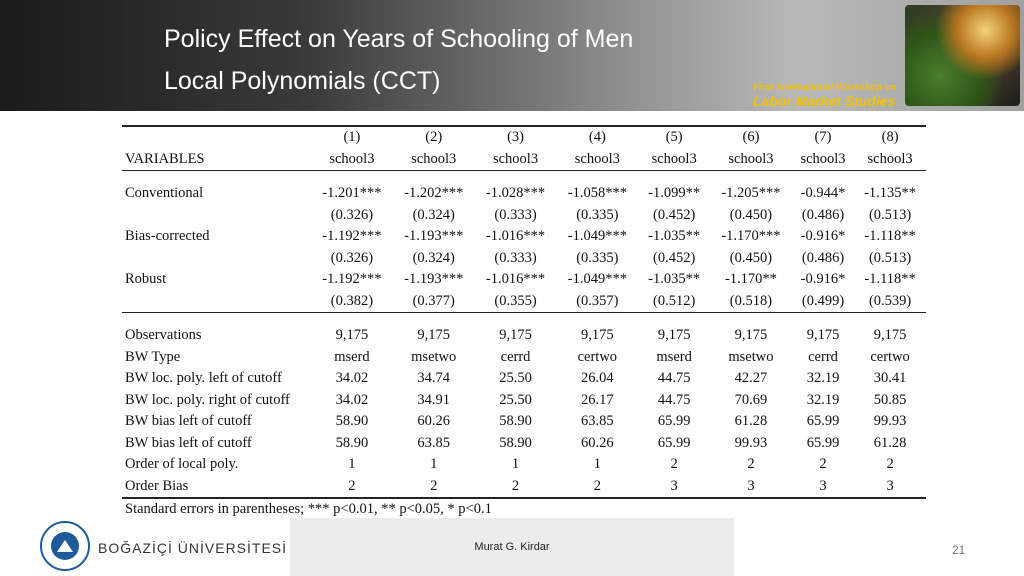 This screenshot has height=576, width=1024. I want to click on presenter-name: Murat G. Kirdar, so click(512, 547).